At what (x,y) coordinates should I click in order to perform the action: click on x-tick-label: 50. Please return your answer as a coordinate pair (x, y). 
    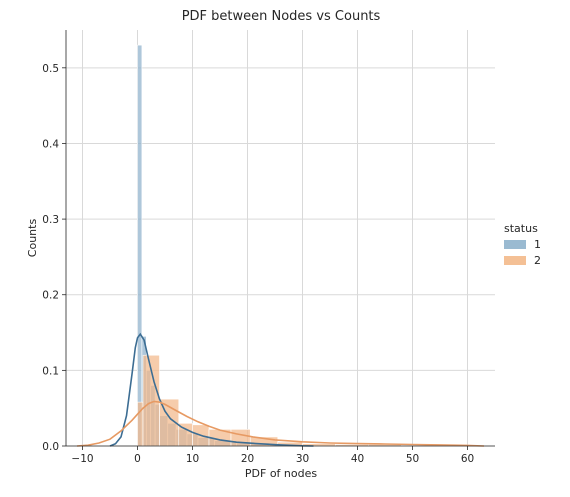
    Looking at the image, I should click on (412, 459).